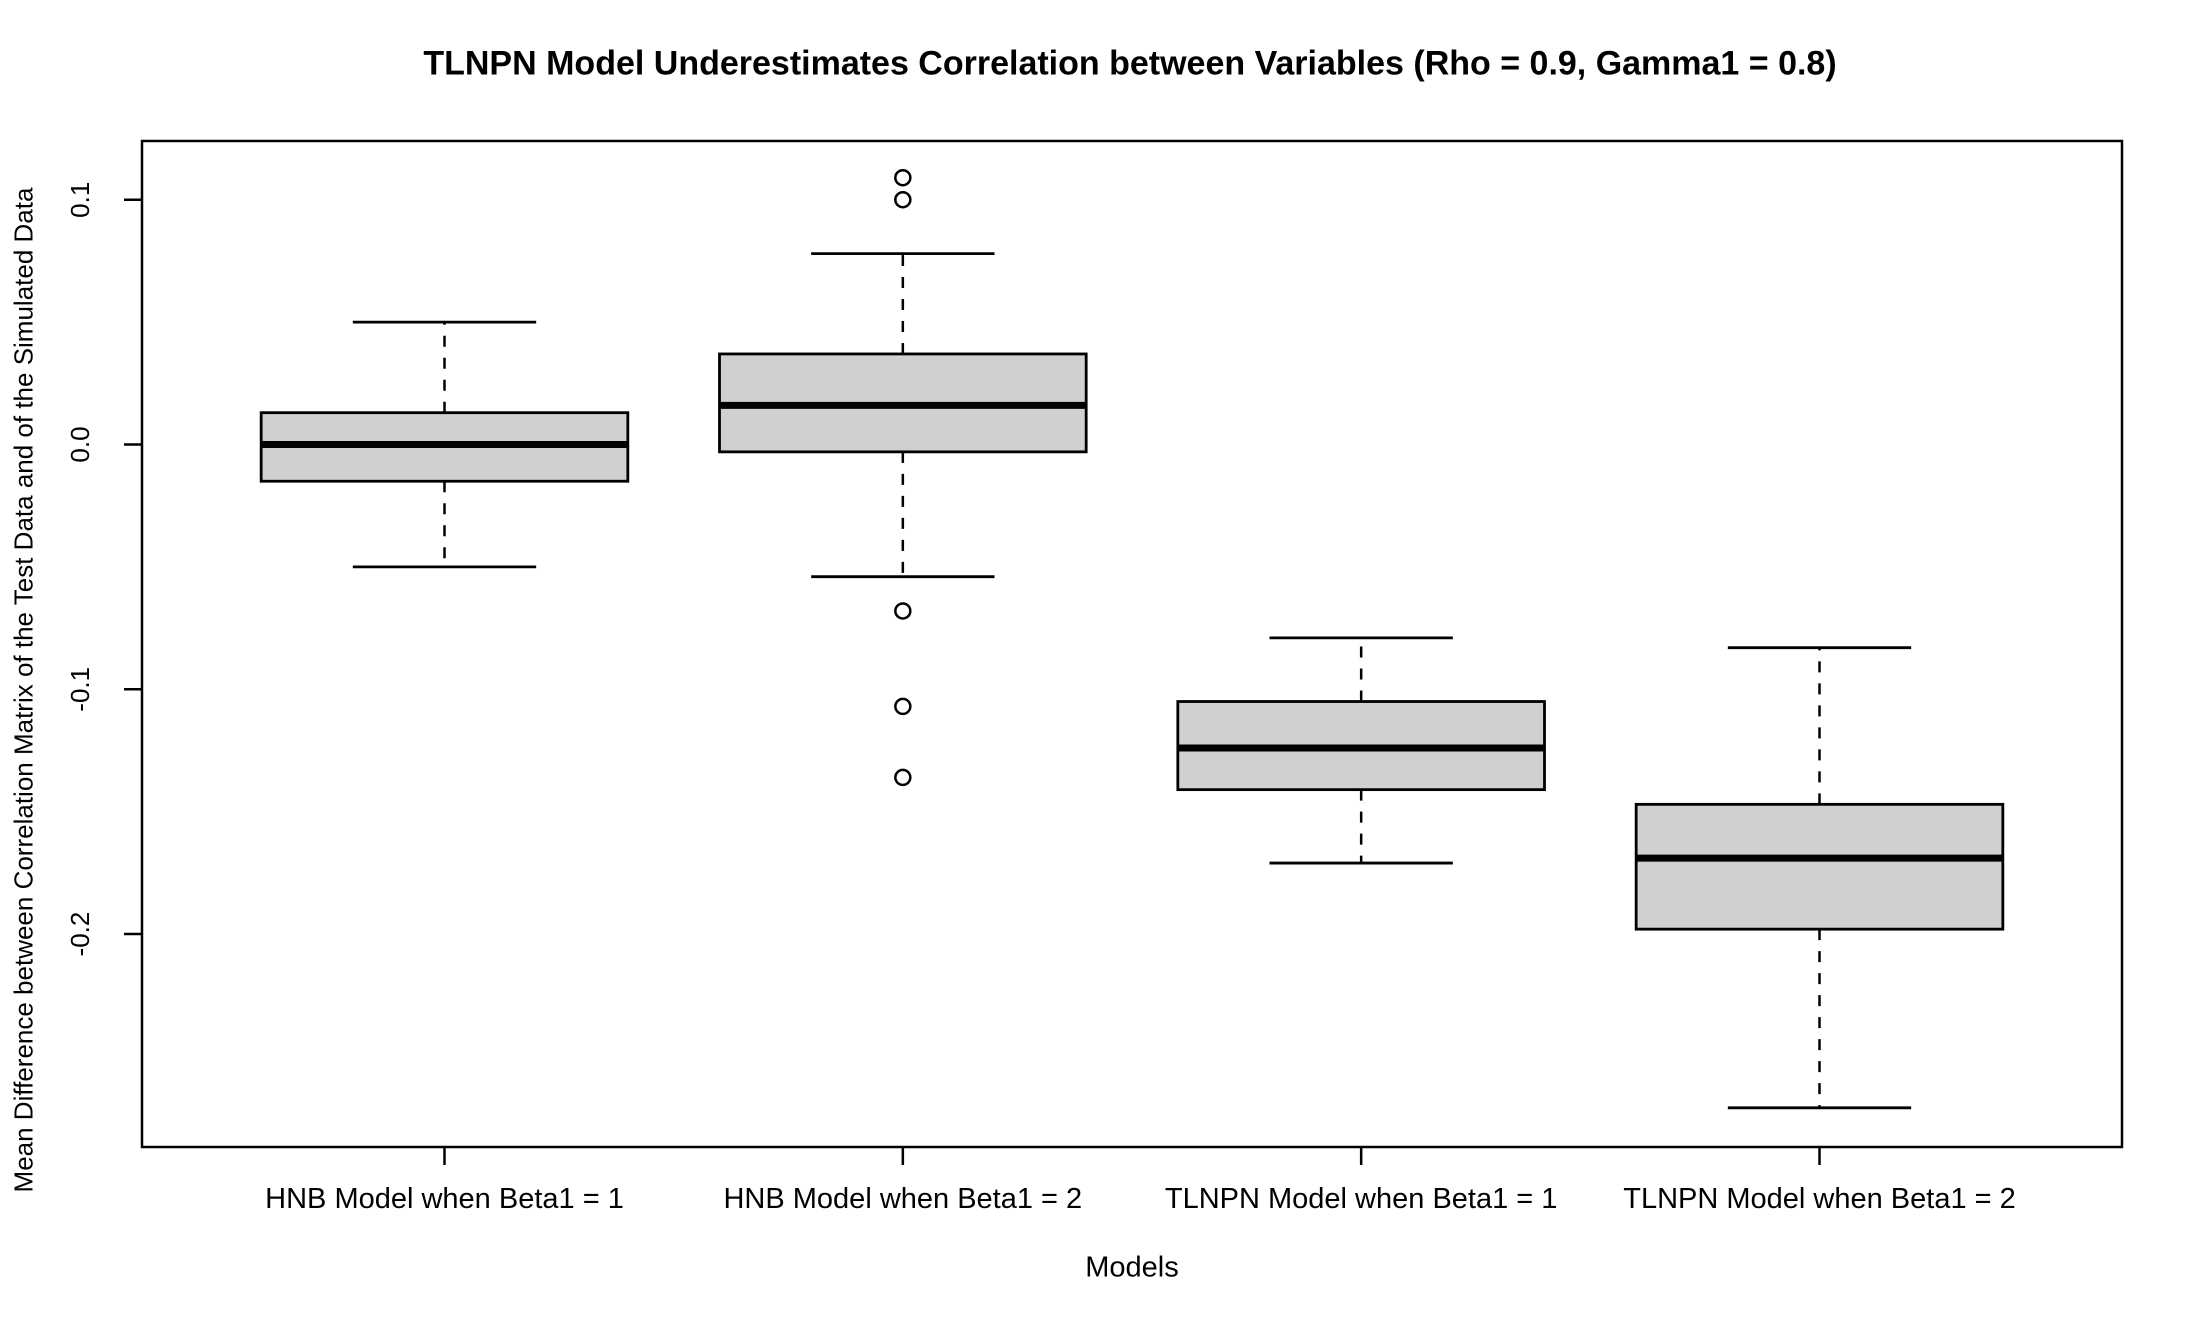 The height and width of the screenshot is (1322, 2194). I want to click on y-tick-label: 0.1, so click(80, 200).